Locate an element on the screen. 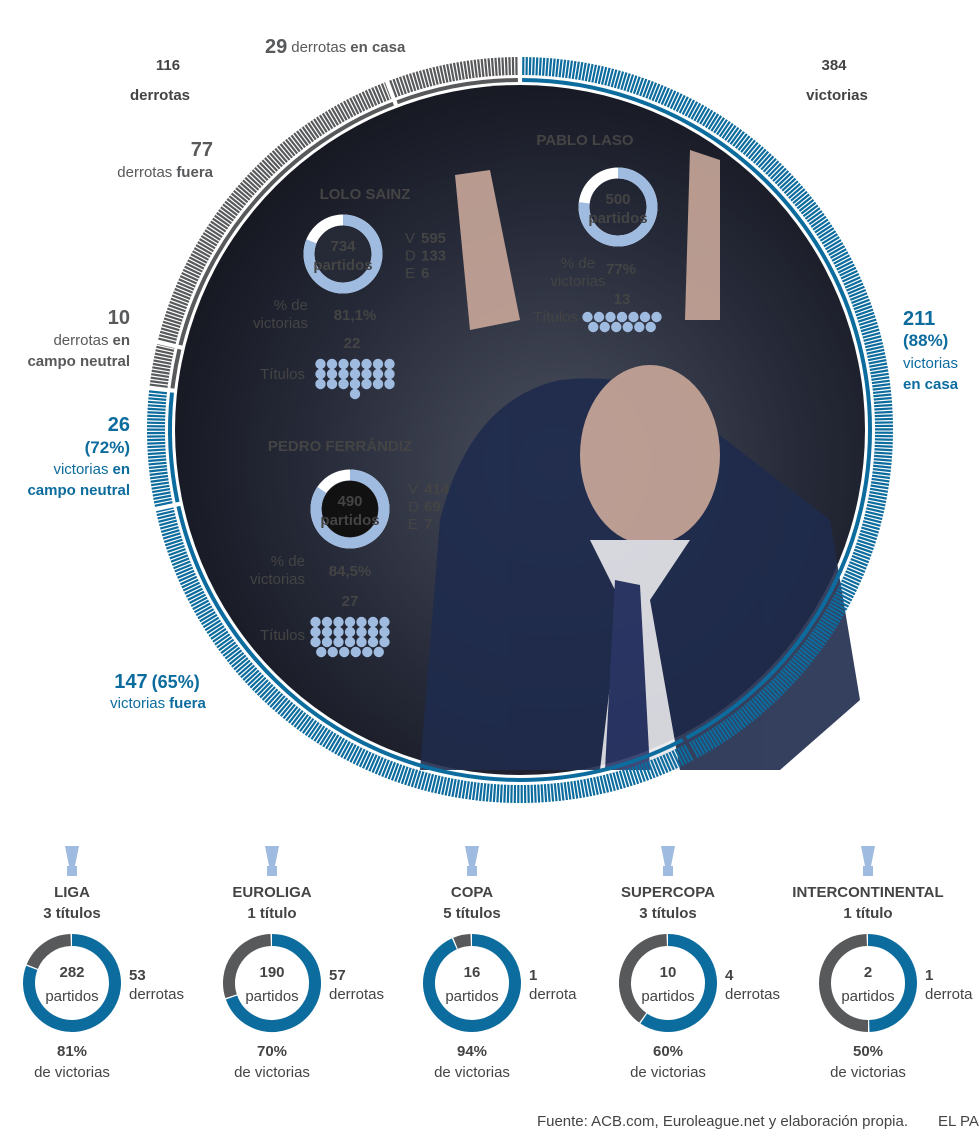  record-key: D is located at coordinates (413, 506).